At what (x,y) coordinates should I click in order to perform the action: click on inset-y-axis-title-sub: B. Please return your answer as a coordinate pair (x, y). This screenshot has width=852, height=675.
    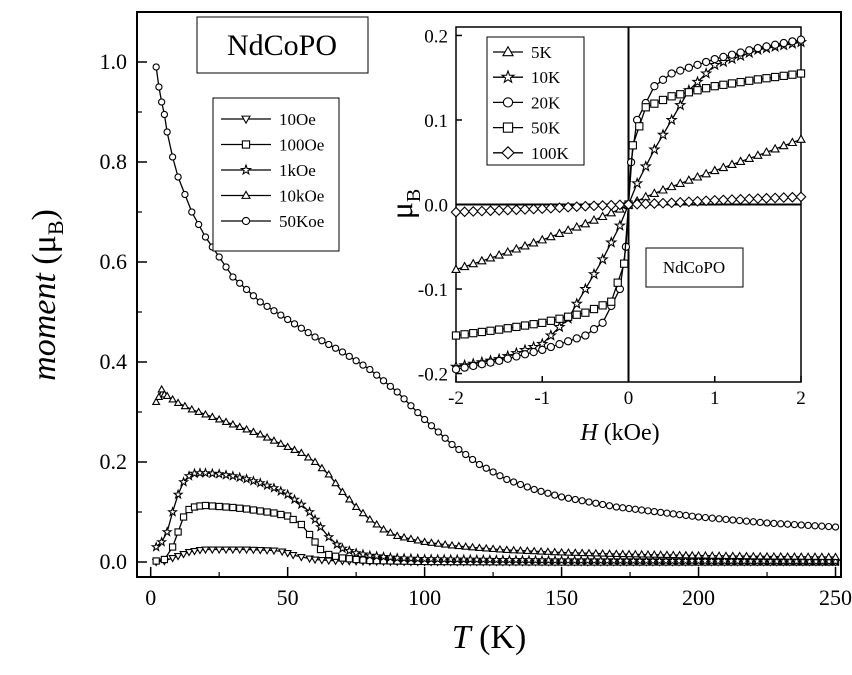
    Looking at the image, I should click on (414, 195).